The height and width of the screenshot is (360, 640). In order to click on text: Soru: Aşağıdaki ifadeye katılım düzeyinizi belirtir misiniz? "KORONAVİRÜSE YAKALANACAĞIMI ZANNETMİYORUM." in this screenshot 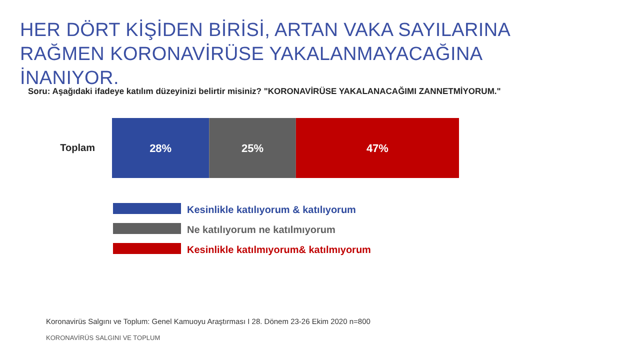, I will do `click(264, 91)`.